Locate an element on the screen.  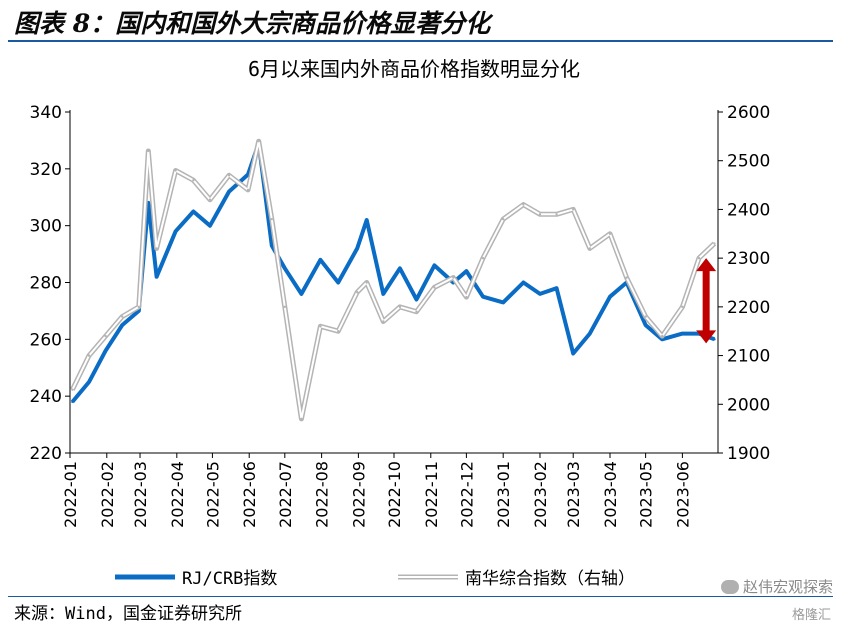
watermark: 赵伟宏观探索 is located at coordinates (776, 586).